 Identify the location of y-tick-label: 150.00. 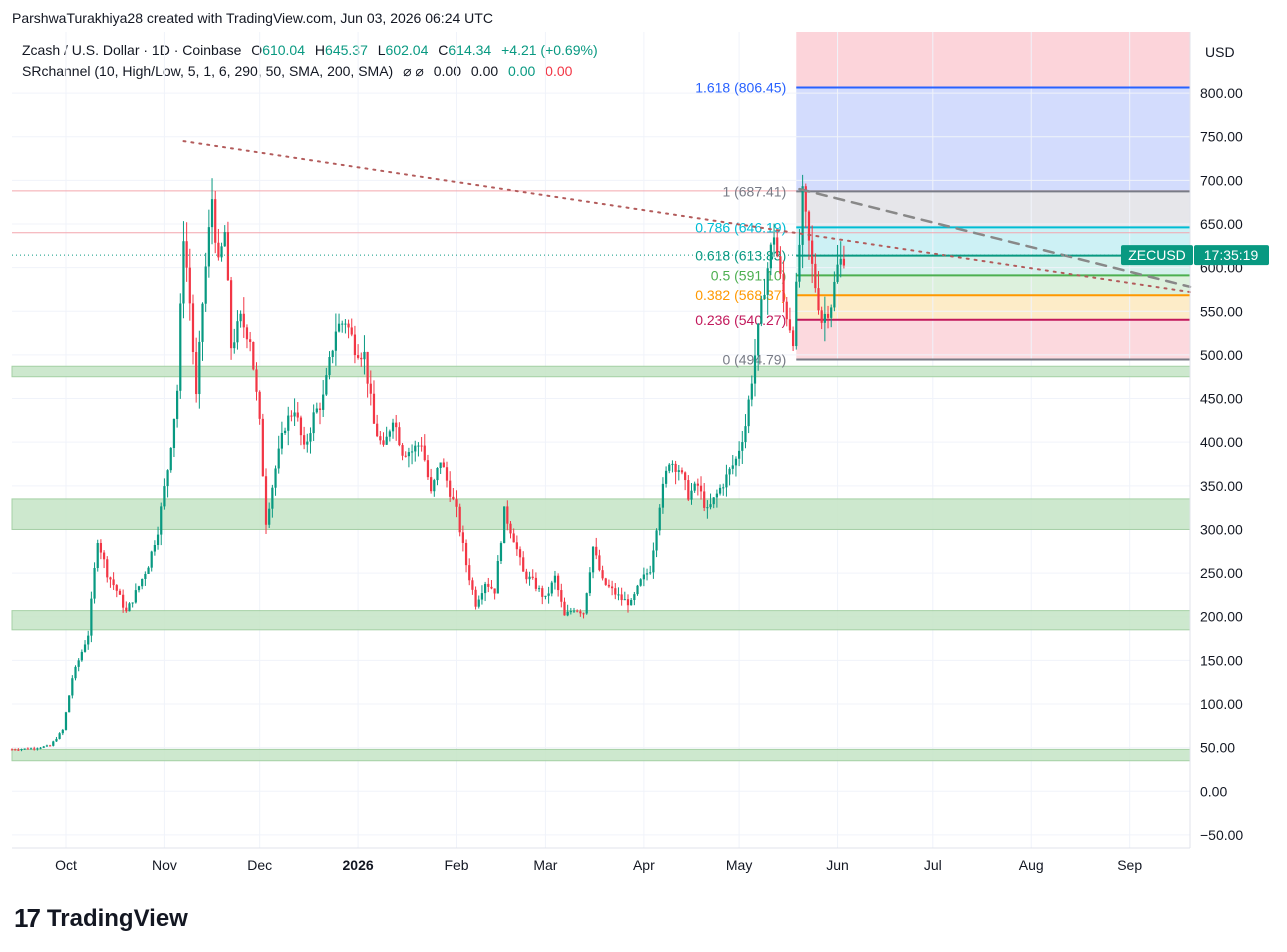
(1221, 660).